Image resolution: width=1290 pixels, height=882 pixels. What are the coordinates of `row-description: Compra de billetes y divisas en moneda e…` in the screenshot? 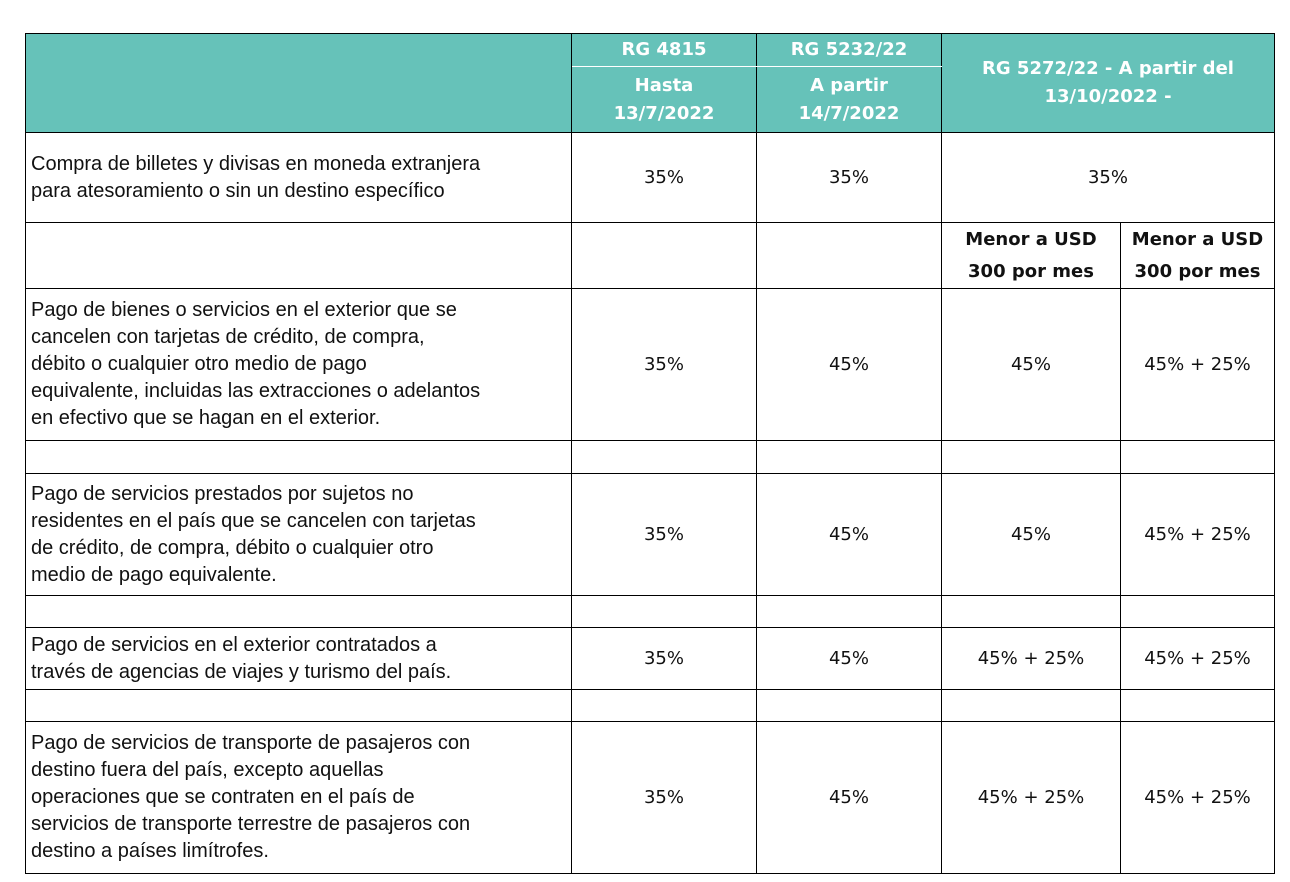 It's located at (298, 177).